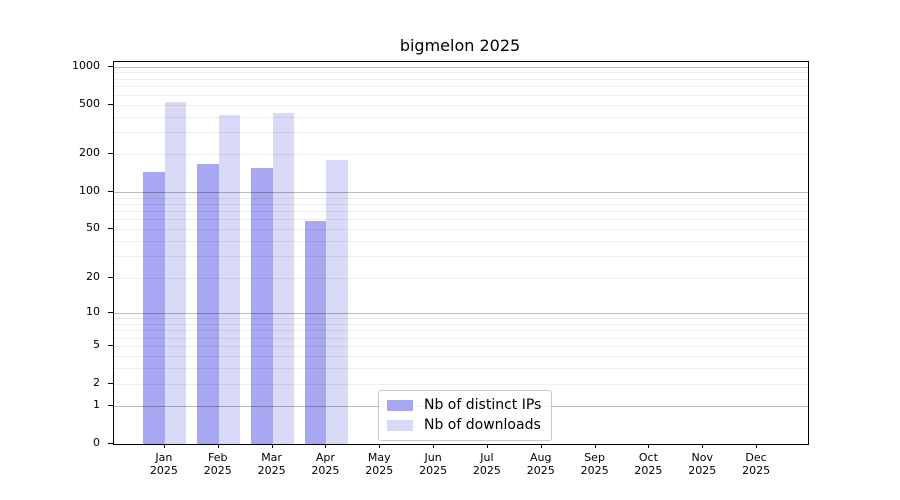  I want to click on x-tick-label: Nov 2025, so click(702, 464).